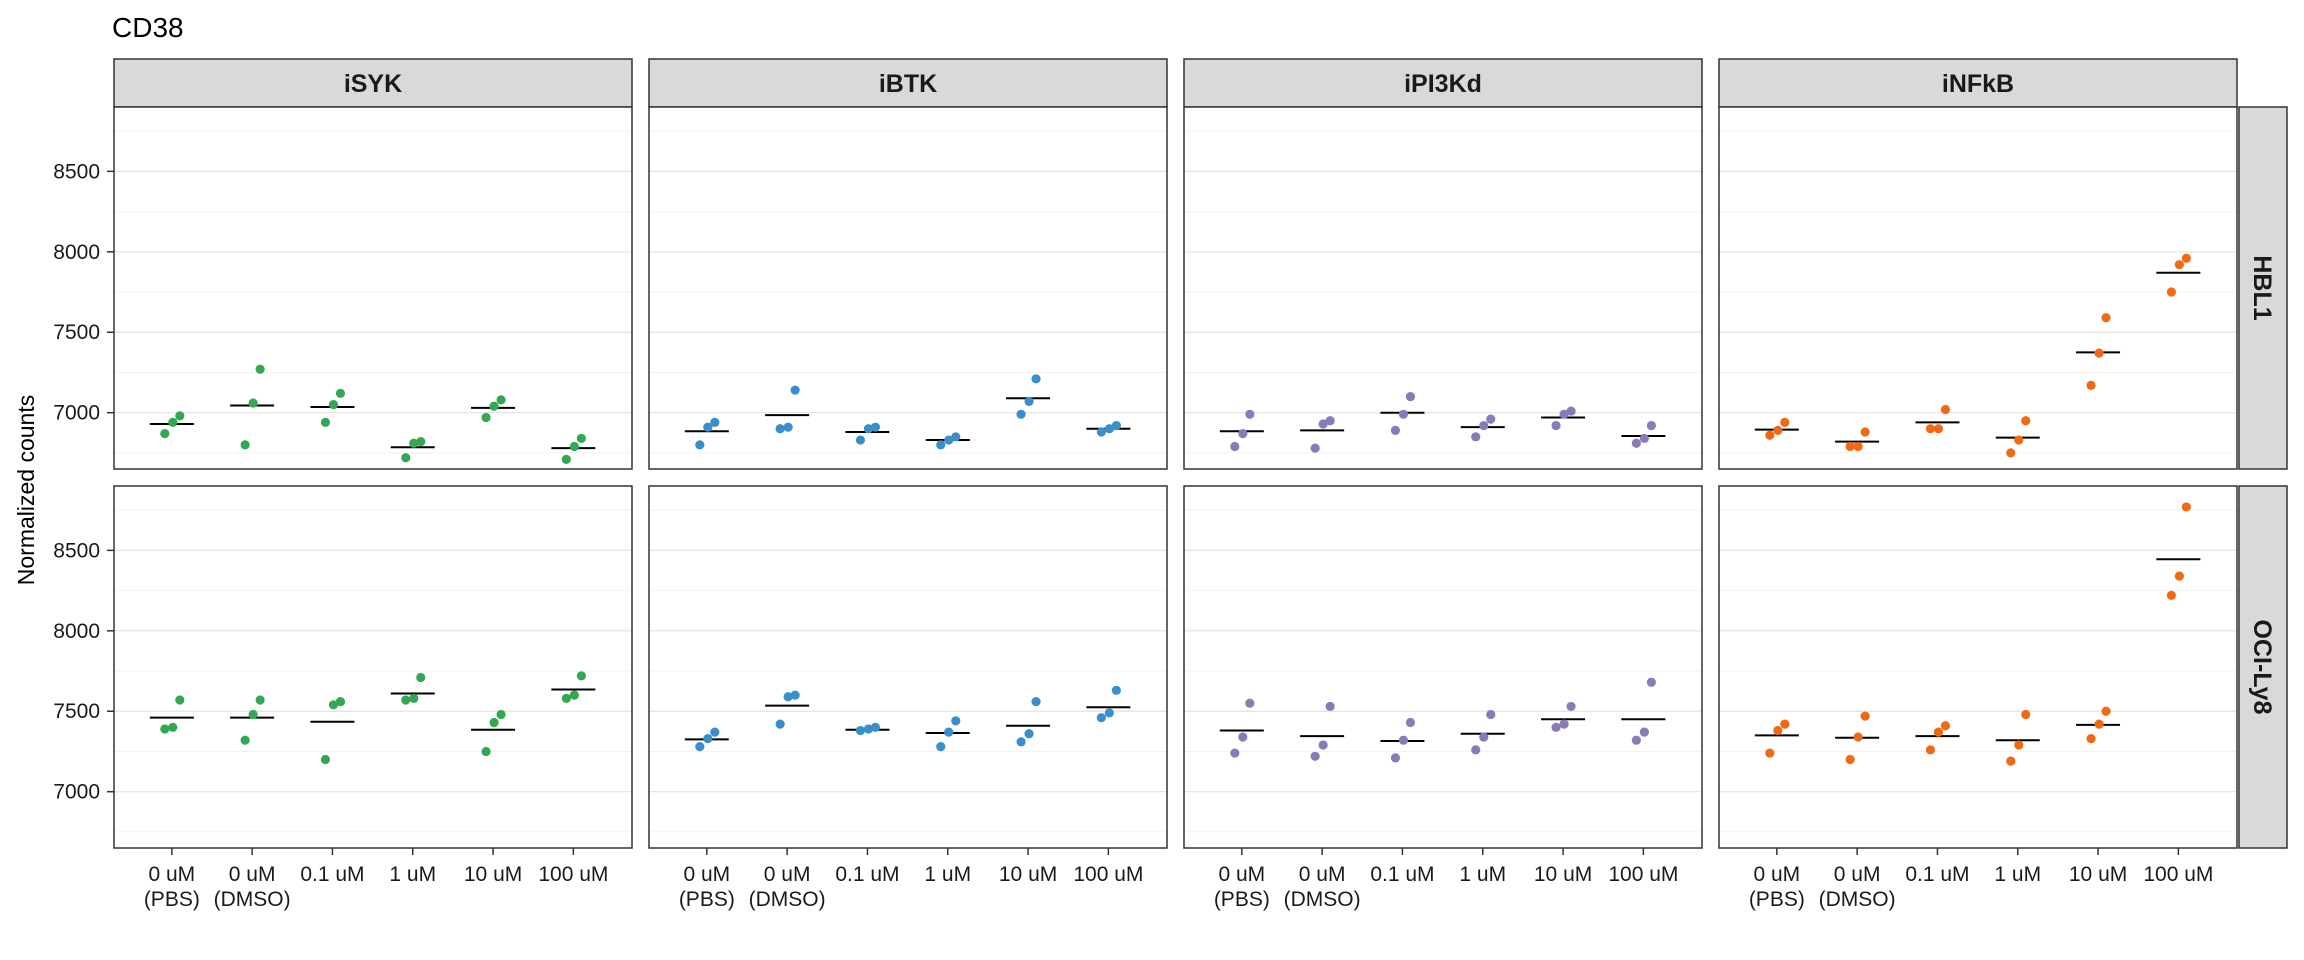 The image size is (2304, 960). What do you see at coordinates (1978, 83) in the screenshot?
I see `facet-strip-iNFkB` at bounding box center [1978, 83].